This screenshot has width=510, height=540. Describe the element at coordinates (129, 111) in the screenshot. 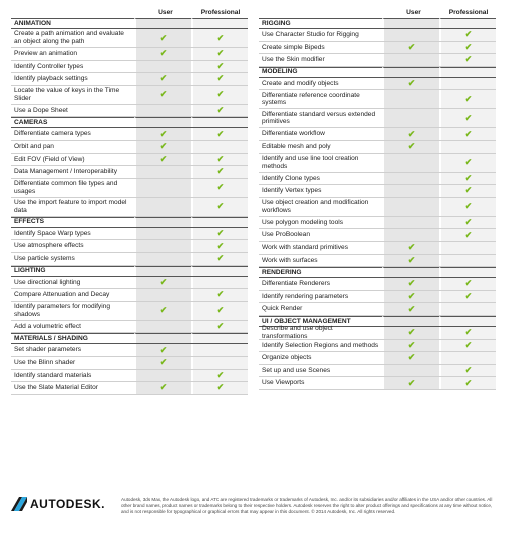

I see `table-row: Use a Dope Sheet ✔` at that location.